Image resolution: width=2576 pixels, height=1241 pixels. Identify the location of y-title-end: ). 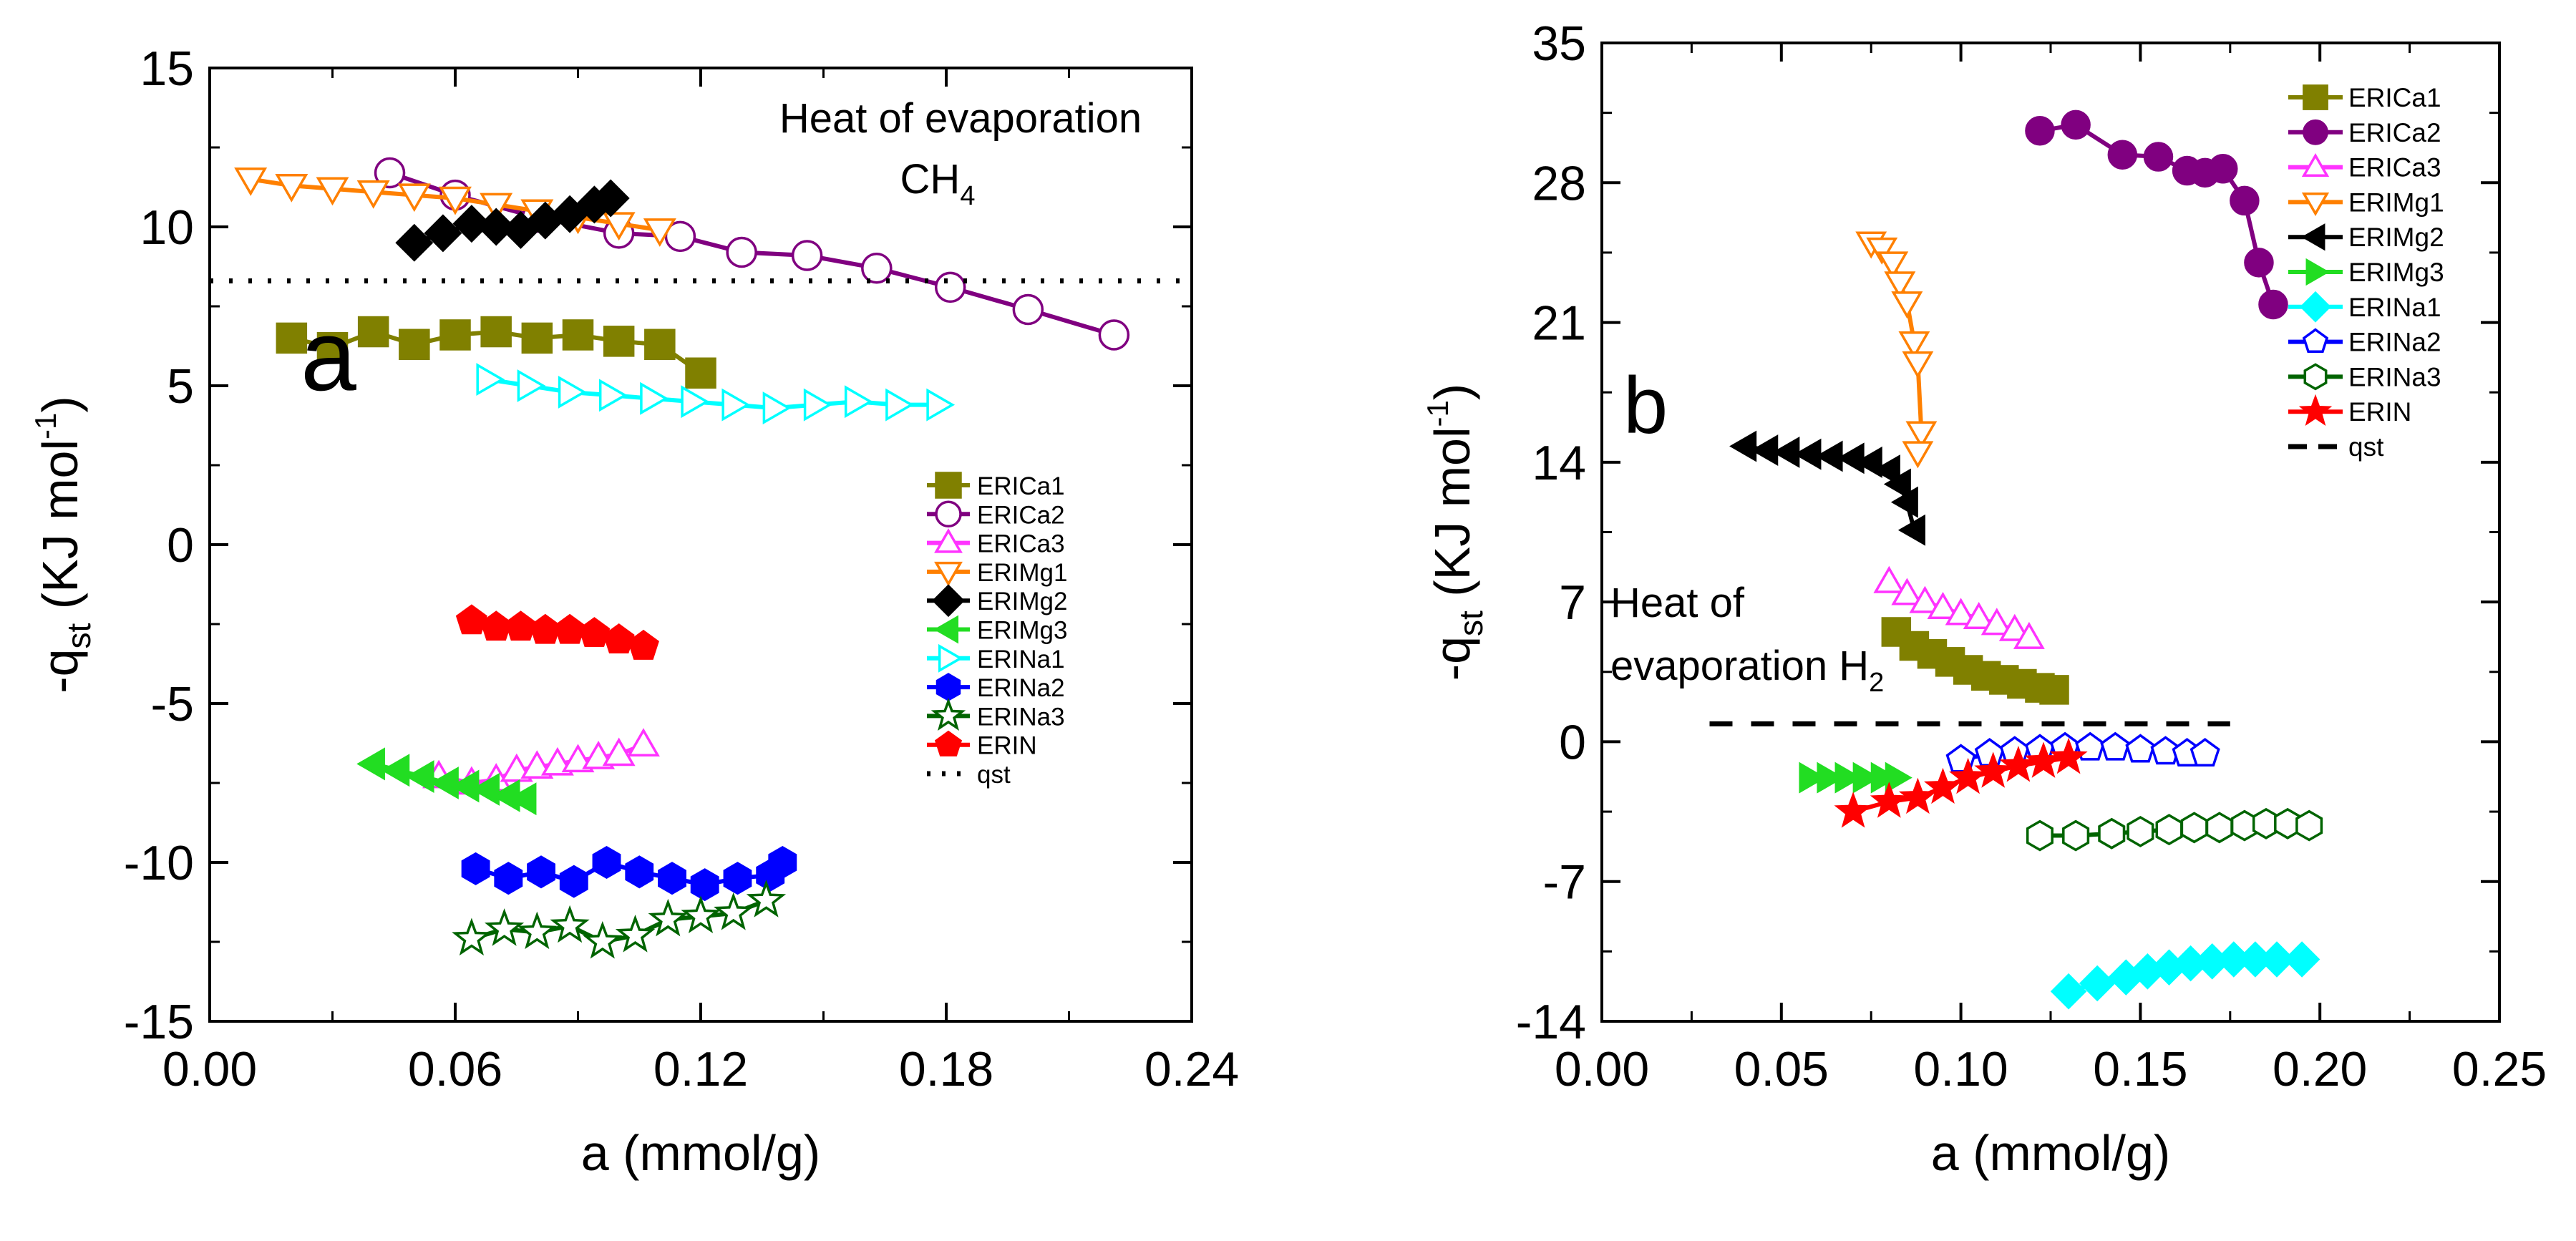
(60, 404).